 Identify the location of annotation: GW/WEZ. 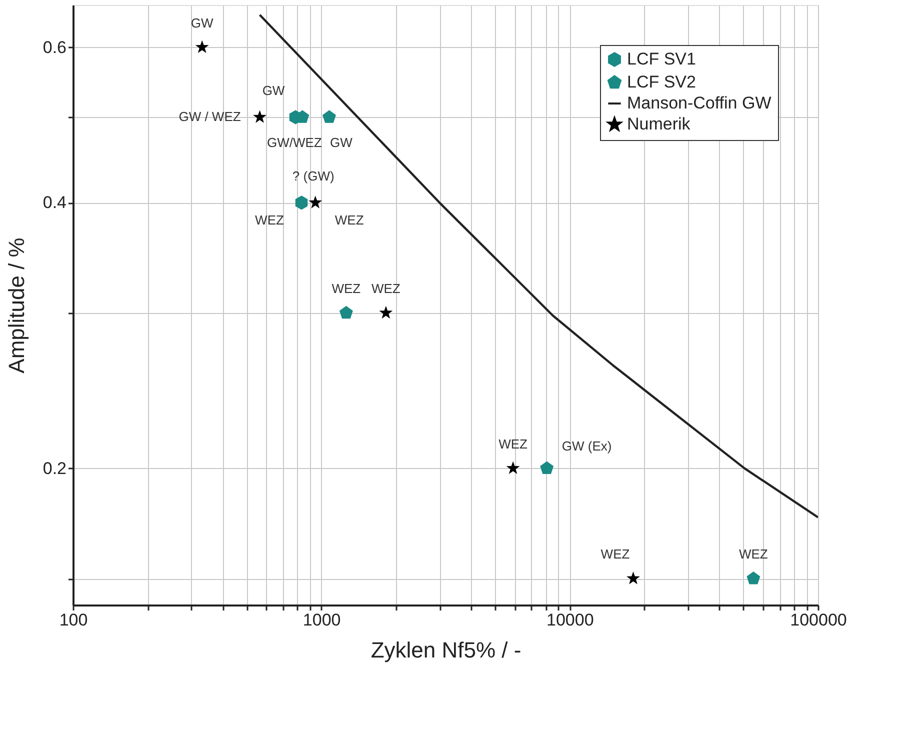
(294, 142).